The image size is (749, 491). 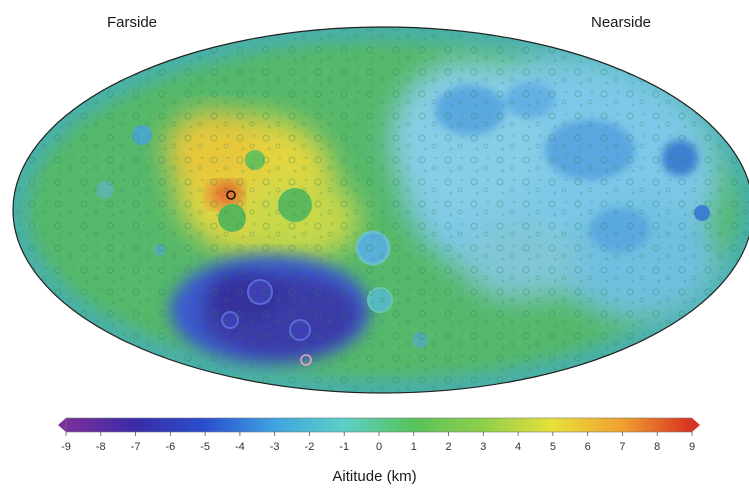 I want to click on colorbar-tick-label: -7, so click(x=135, y=447).